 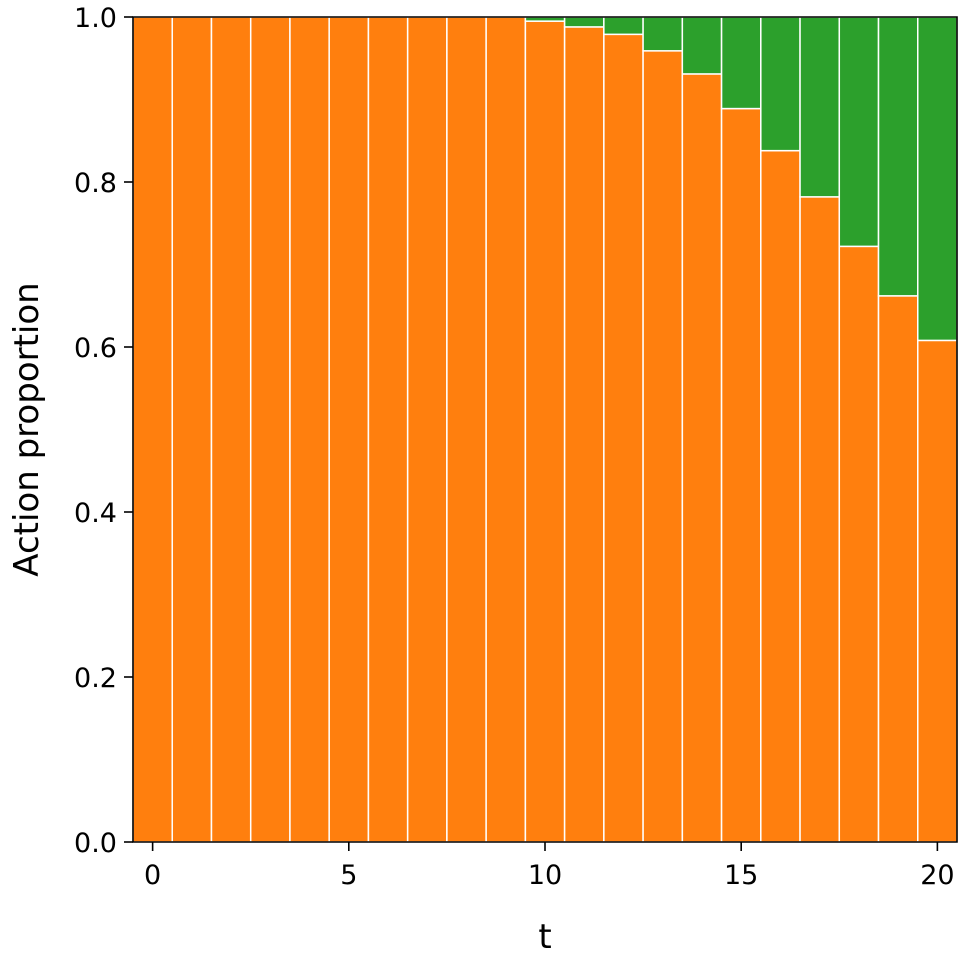 I want to click on x-tick-label: 15, so click(x=741, y=875).